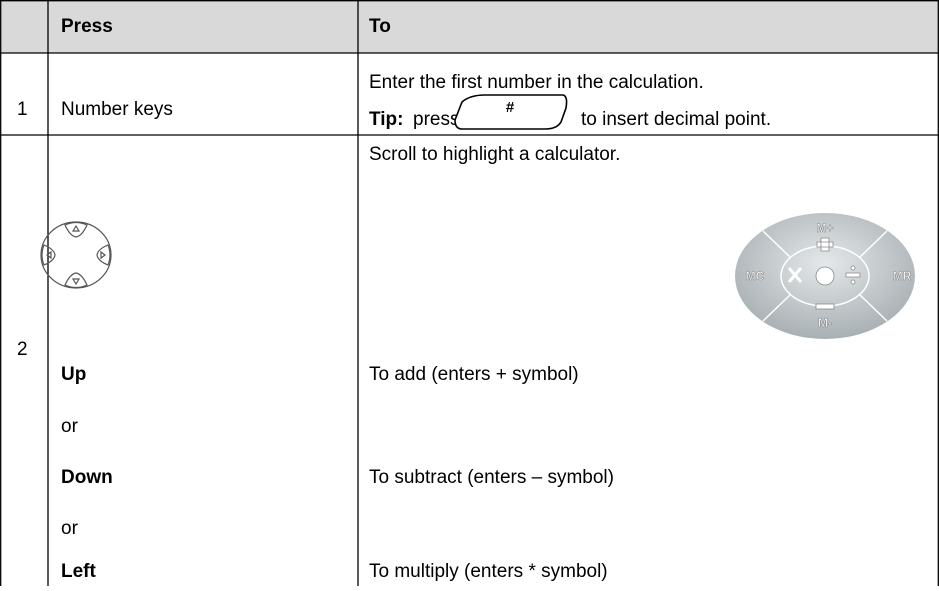 The width and height of the screenshot is (939, 591). I want to click on tip-text: press, so click(436, 119).